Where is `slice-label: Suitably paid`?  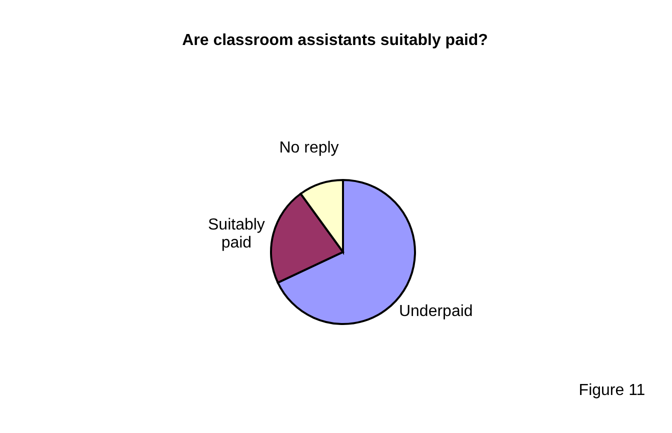
slice-label: Suitably paid is located at coordinates (236, 234).